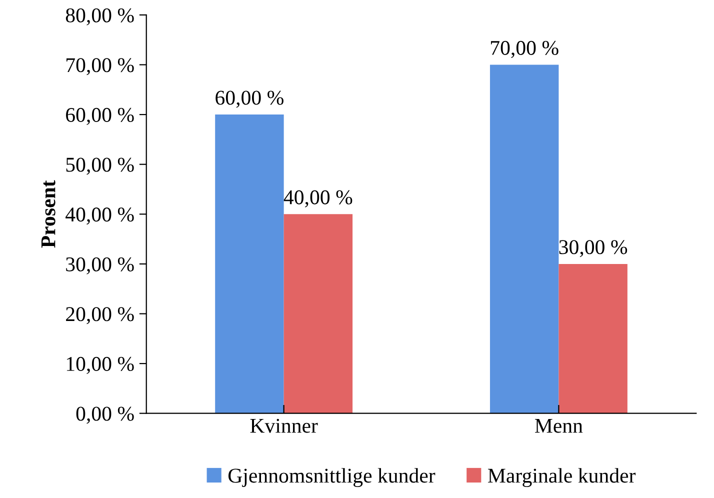 The image size is (714, 498). Describe the element at coordinates (100, 67) in the screenshot. I see `y-tick-label: 70,00 %` at that location.